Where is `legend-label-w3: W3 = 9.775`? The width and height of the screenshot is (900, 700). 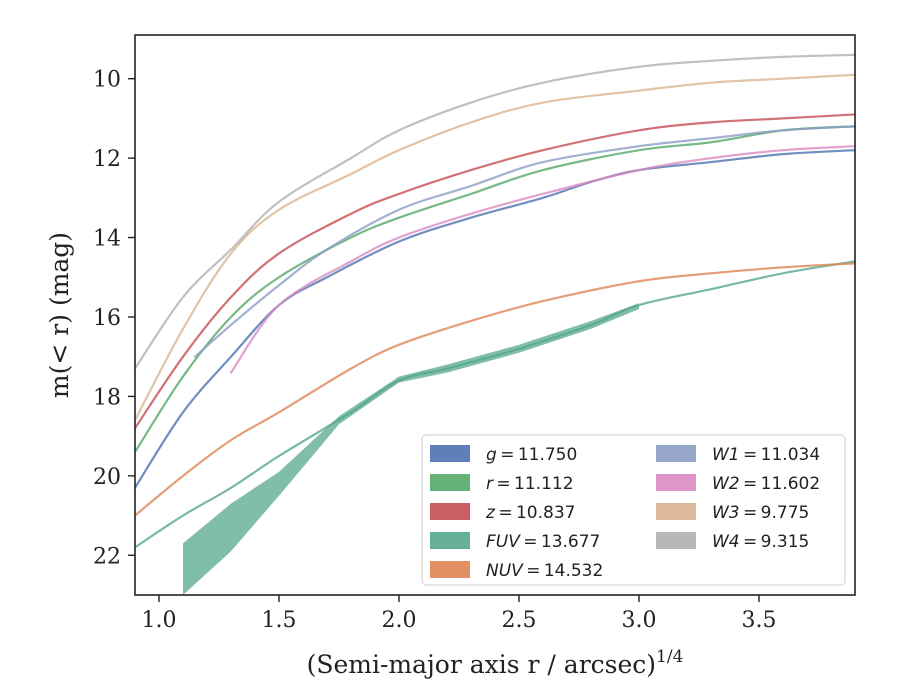
legend-label-w3: W3 = 9.775 is located at coordinates (760, 513).